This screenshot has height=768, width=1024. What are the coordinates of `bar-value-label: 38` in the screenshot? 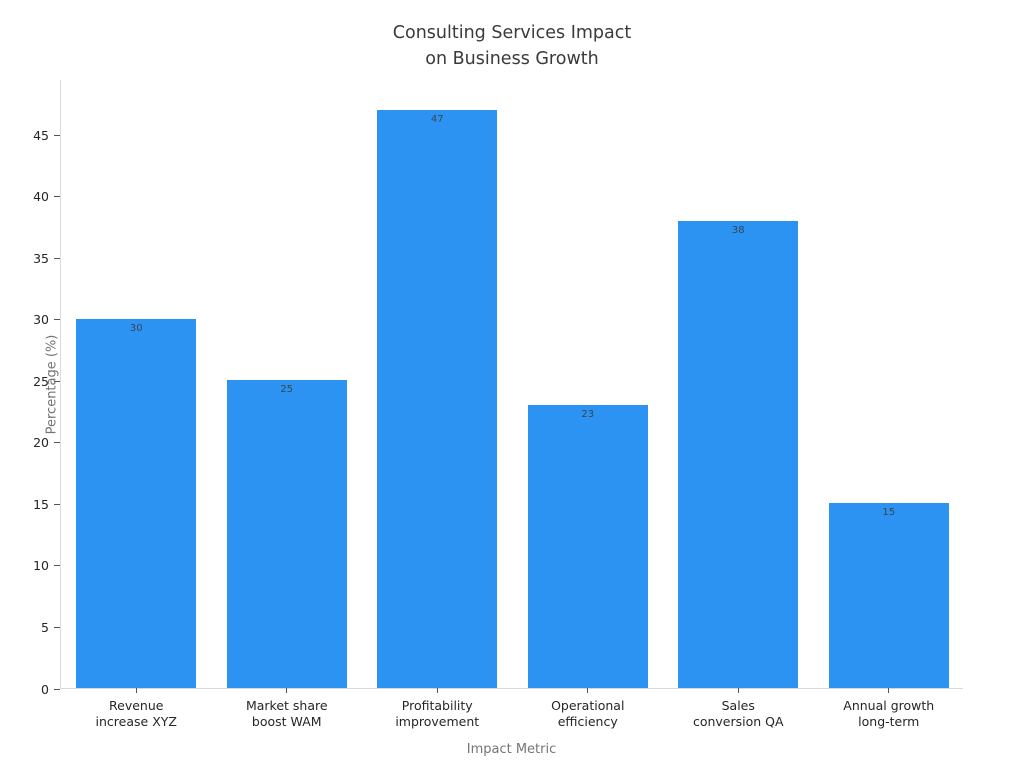 It's located at (738, 230).